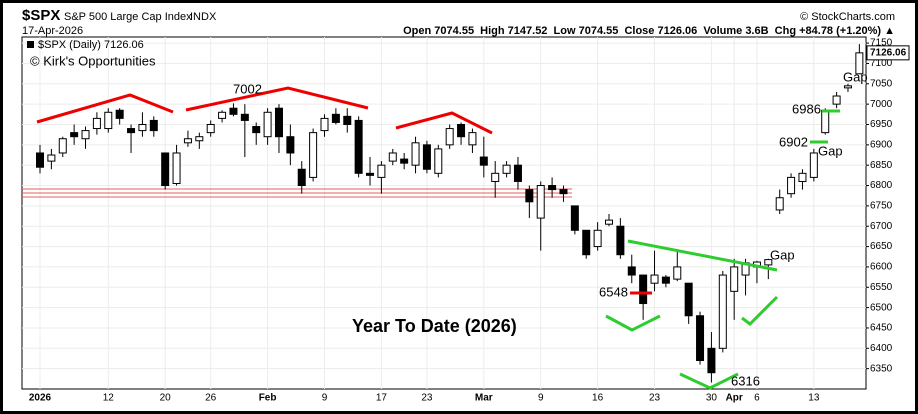  Describe the element at coordinates (881, 328) in the screenshot. I see `y-tick-label: 6450` at that location.